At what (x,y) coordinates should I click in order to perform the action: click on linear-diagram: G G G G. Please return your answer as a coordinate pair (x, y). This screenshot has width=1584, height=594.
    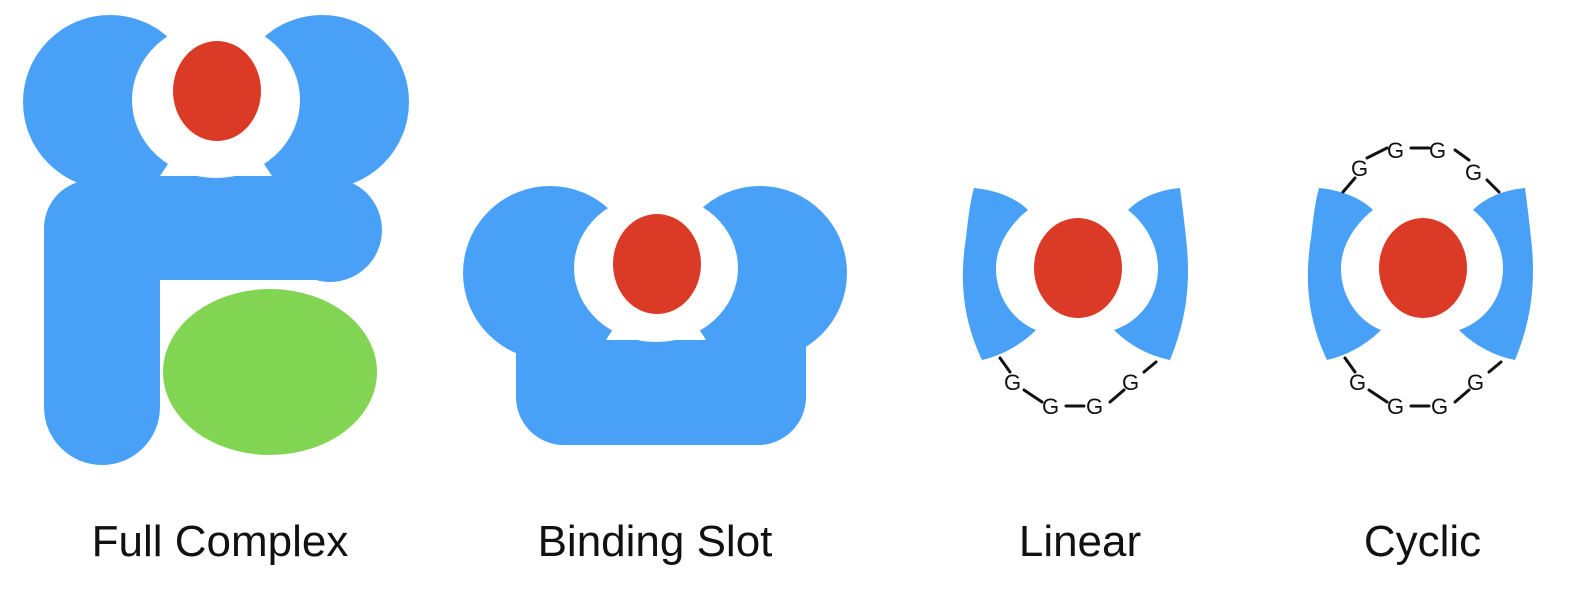
    Looking at the image, I should click on (1075, 303).